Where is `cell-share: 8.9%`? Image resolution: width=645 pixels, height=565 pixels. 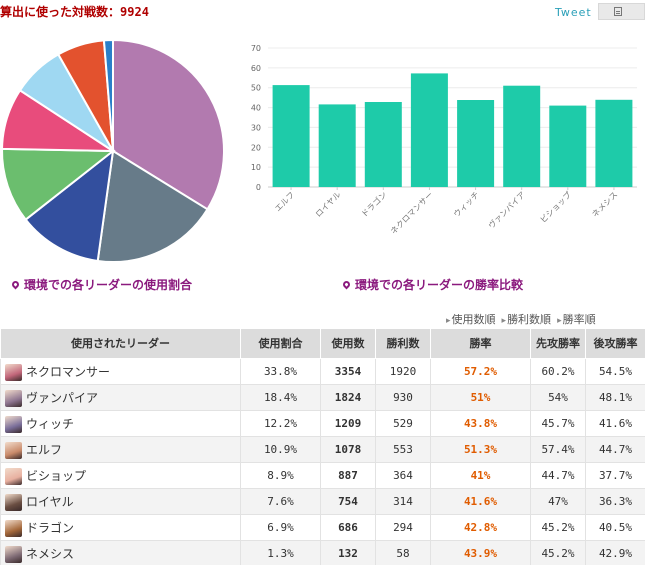 cell-share: 8.9% is located at coordinates (280, 475).